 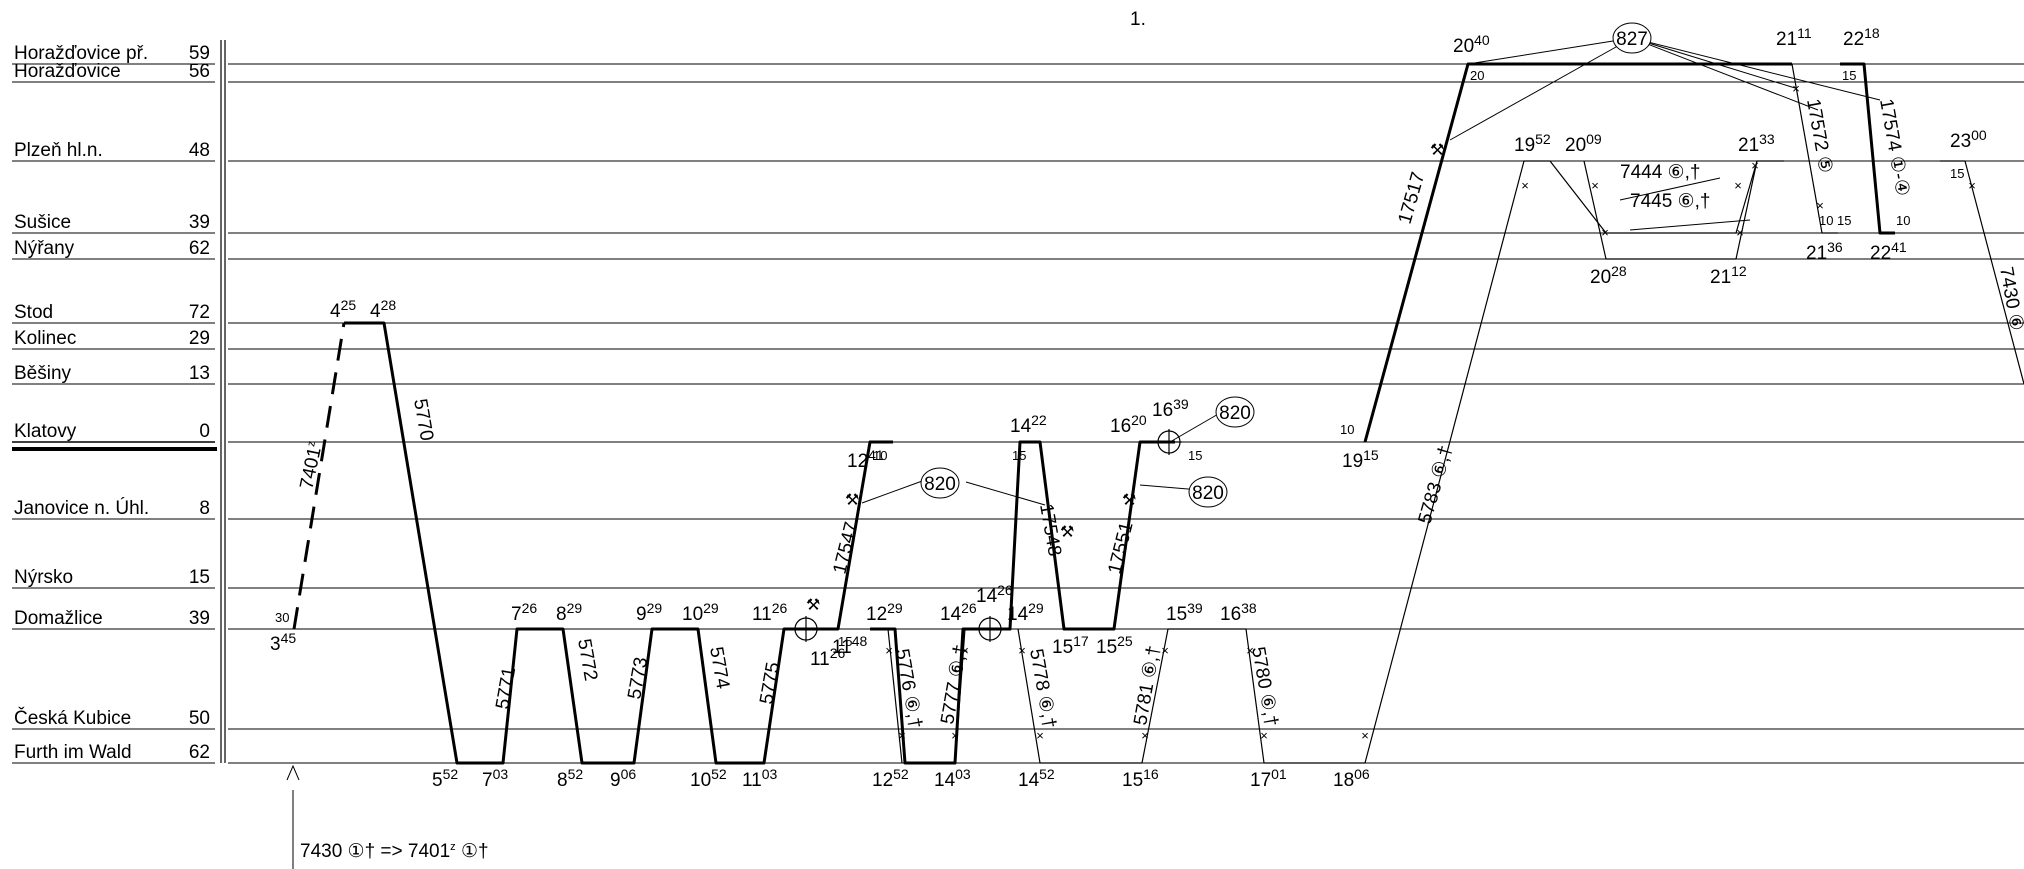 I want to click on departure-arrival-time: 1516, so click(x=1140, y=778).